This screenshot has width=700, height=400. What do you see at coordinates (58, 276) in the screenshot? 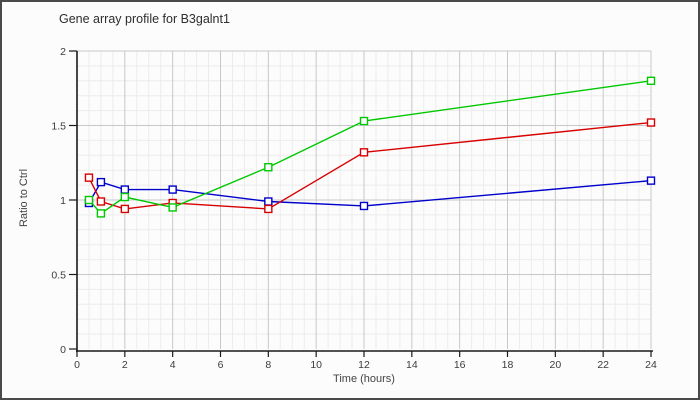
I see `y-tick-label: 0.5` at bounding box center [58, 276].